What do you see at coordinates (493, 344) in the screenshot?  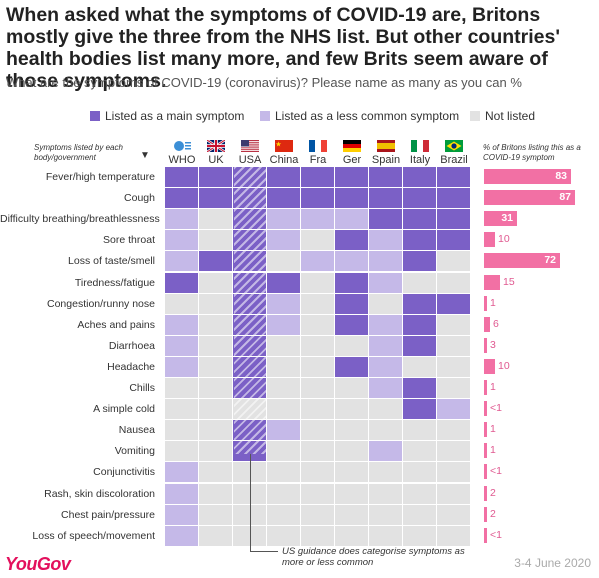 I see `uk-percent-label: 3` at bounding box center [493, 344].